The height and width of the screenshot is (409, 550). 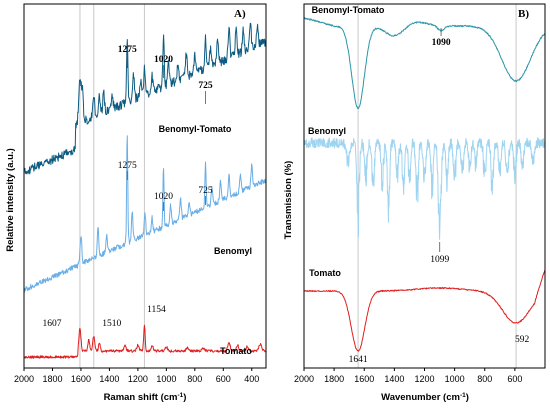 What do you see at coordinates (358, 360) in the screenshot?
I see `ftir-peak-label: 1641` at bounding box center [358, 360].